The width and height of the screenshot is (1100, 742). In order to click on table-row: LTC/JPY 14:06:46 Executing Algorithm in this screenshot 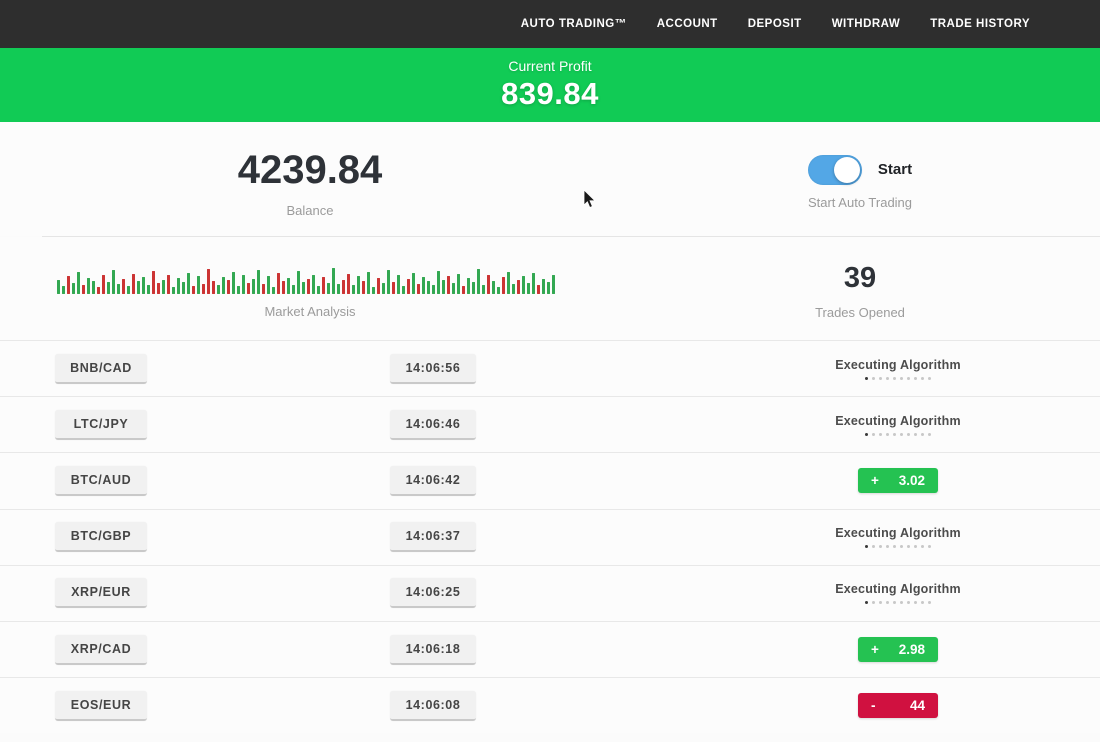, I will do `click(550, 424)`.